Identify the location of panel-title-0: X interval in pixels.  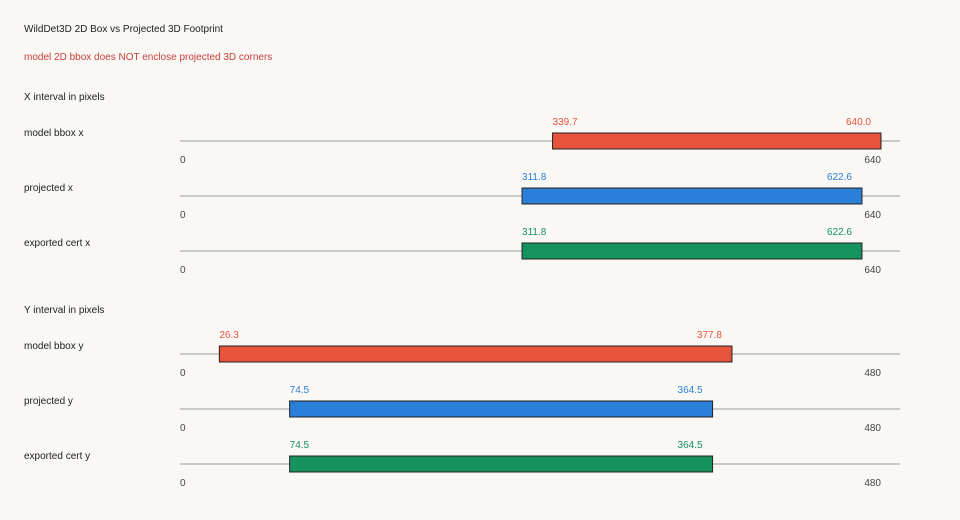
(64, 97).